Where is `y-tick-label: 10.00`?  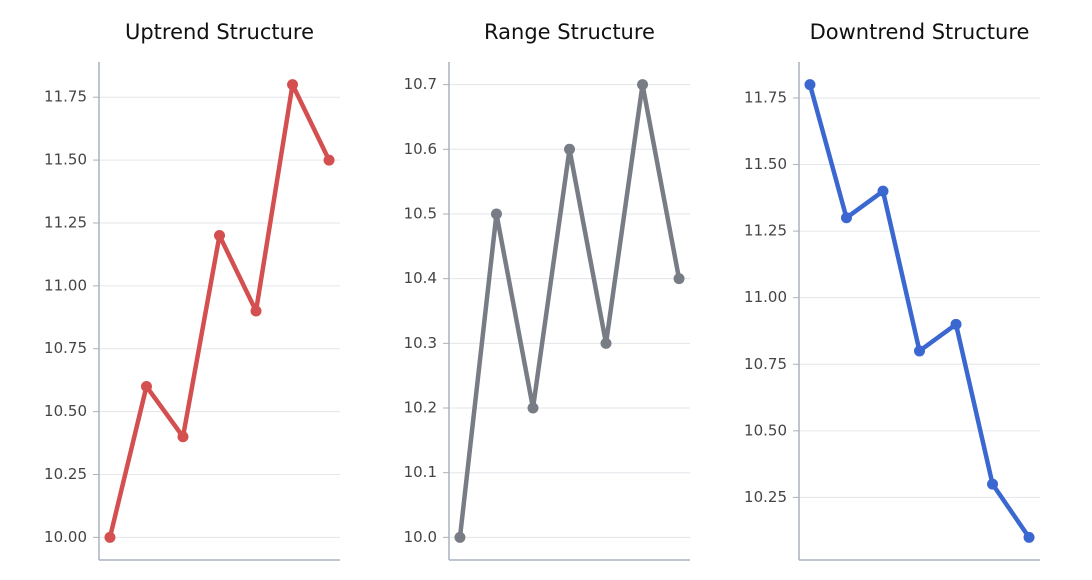
y-tick-label: 10.00 is located at coordinates (65, 537).